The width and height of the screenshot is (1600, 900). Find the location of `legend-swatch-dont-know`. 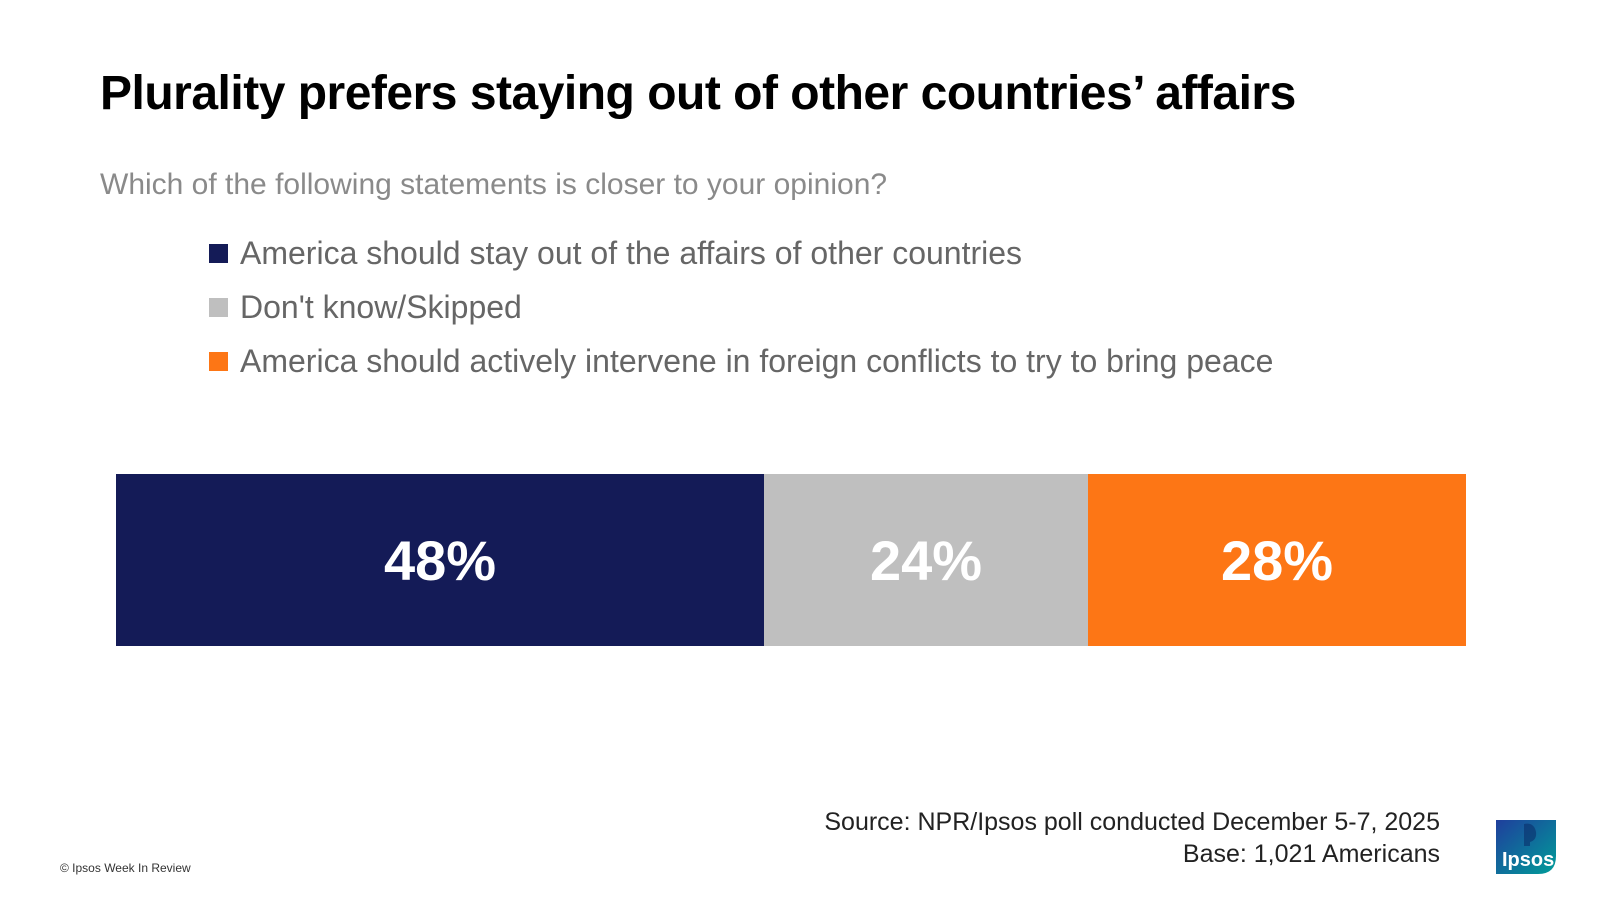

legend-swatch-dont-know is located at coordinates (218, 307).